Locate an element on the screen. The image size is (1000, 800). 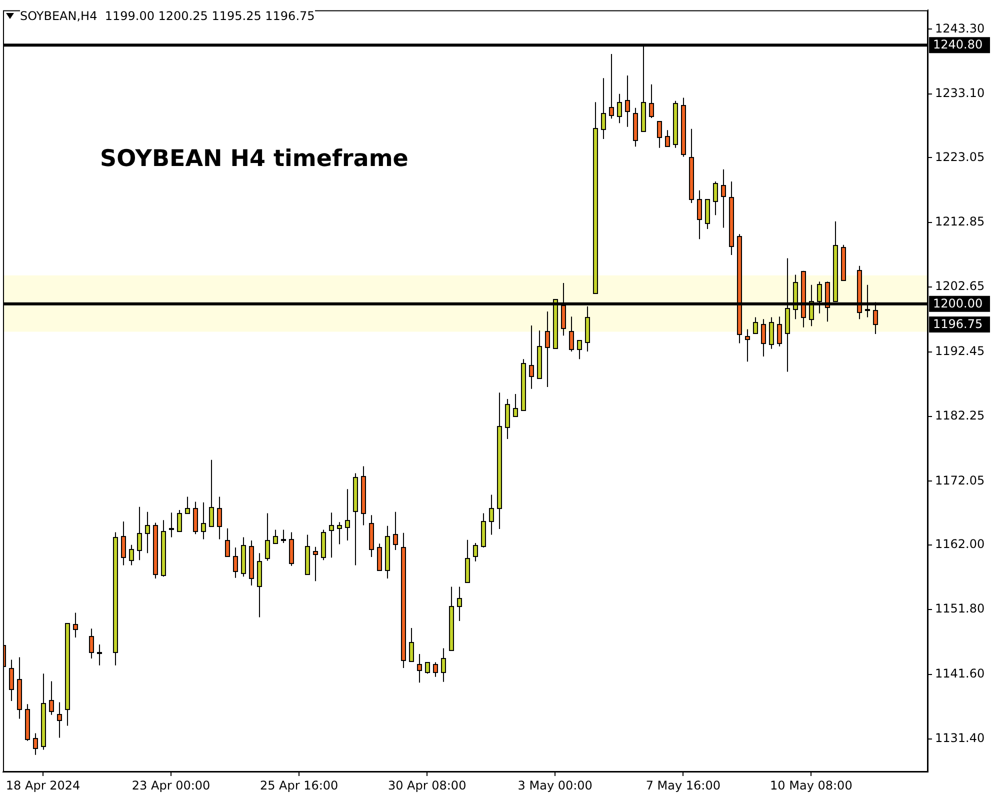
x-tick-label: 18 Apr 2024 is located at coordinates (43, 785).